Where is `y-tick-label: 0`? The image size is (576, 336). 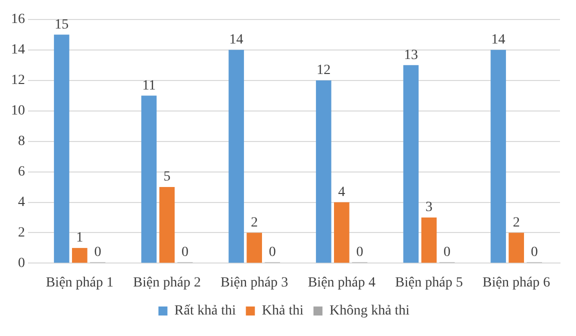
y-tick-label: 0 is located at coordinates (21, 263).